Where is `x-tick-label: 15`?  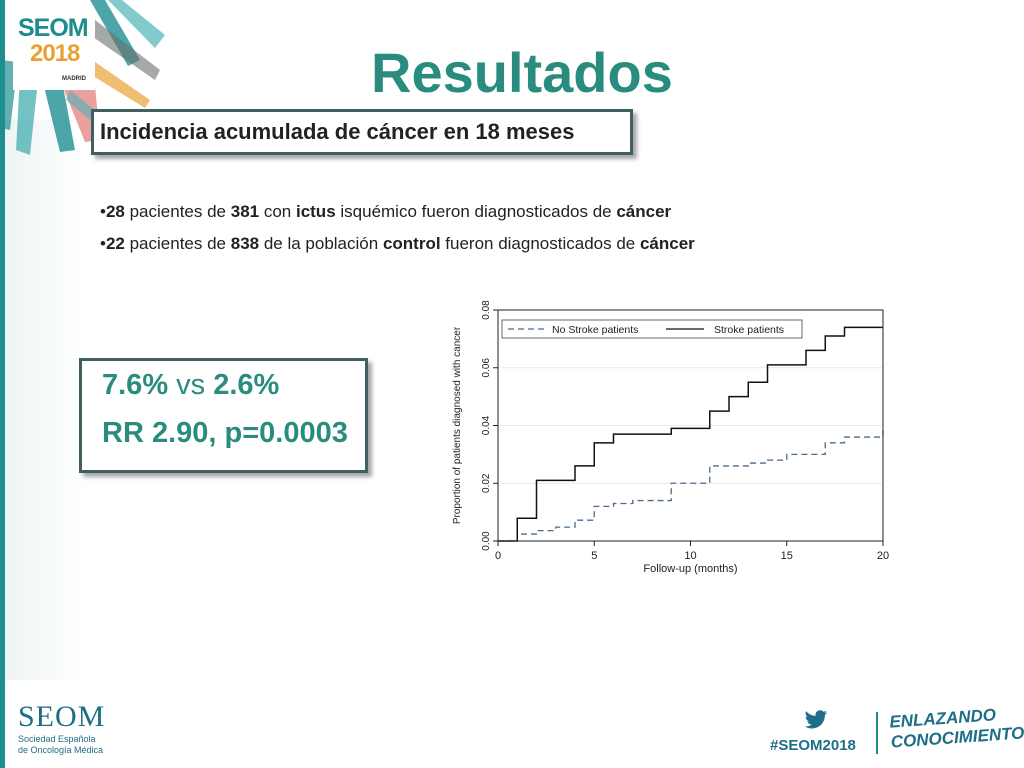
x-tick-label: 15 is located at coordinates (787, 556).